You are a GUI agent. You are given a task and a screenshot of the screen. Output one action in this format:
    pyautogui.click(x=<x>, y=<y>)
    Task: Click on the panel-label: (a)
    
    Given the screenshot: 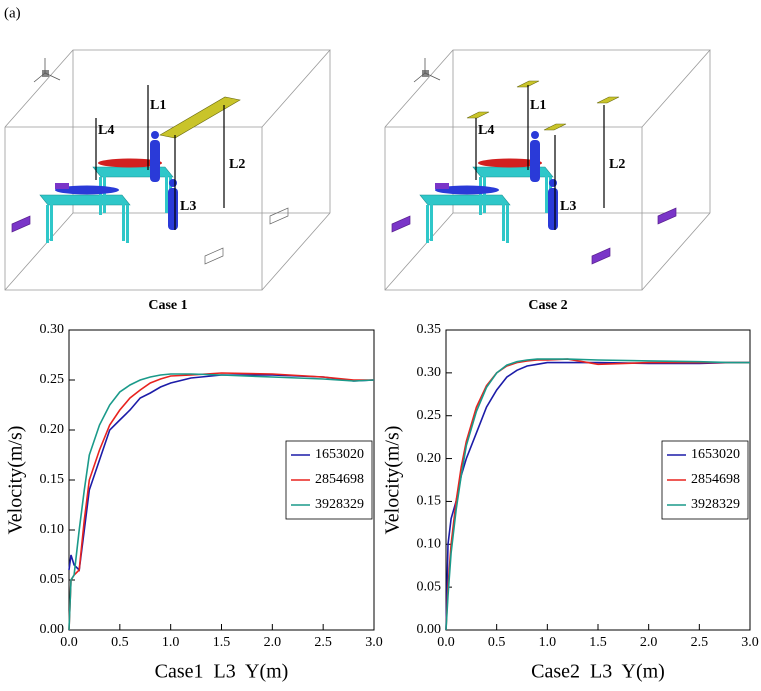 What is the action you would take?
    pyautogui.click(x=12, y=13)
    